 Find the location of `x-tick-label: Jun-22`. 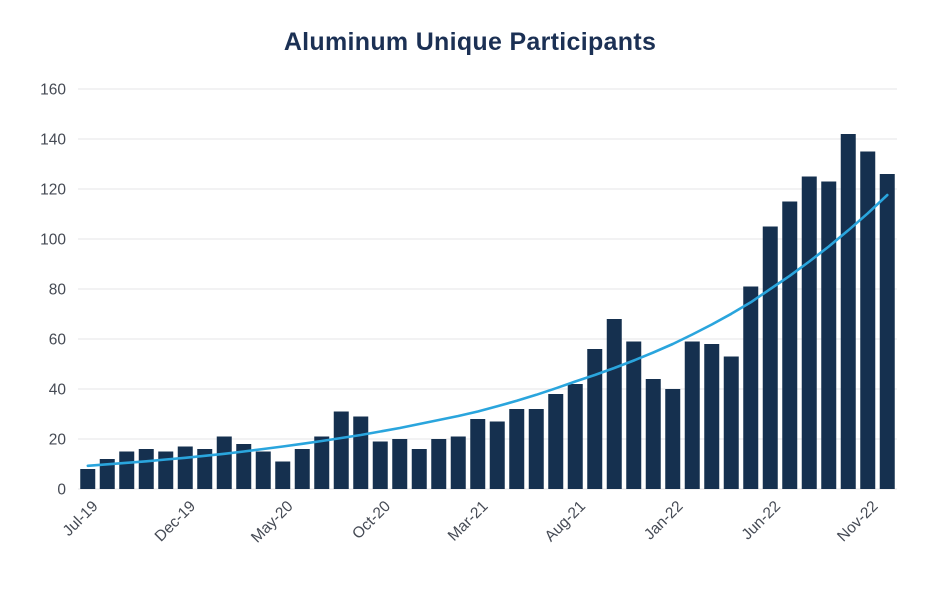

x-tick-label: Jun-22 is located at coordinates (762, 521).